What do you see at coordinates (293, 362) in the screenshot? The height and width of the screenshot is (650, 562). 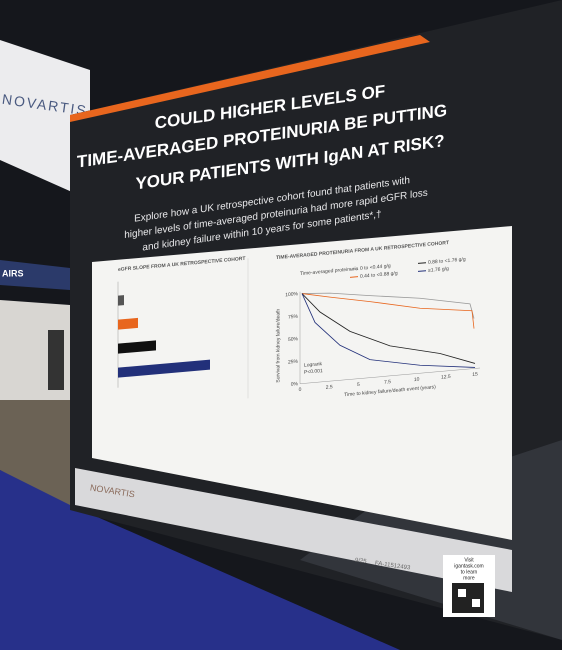 I see `y-tick-label: 25%` at bounding box center [293, 362].